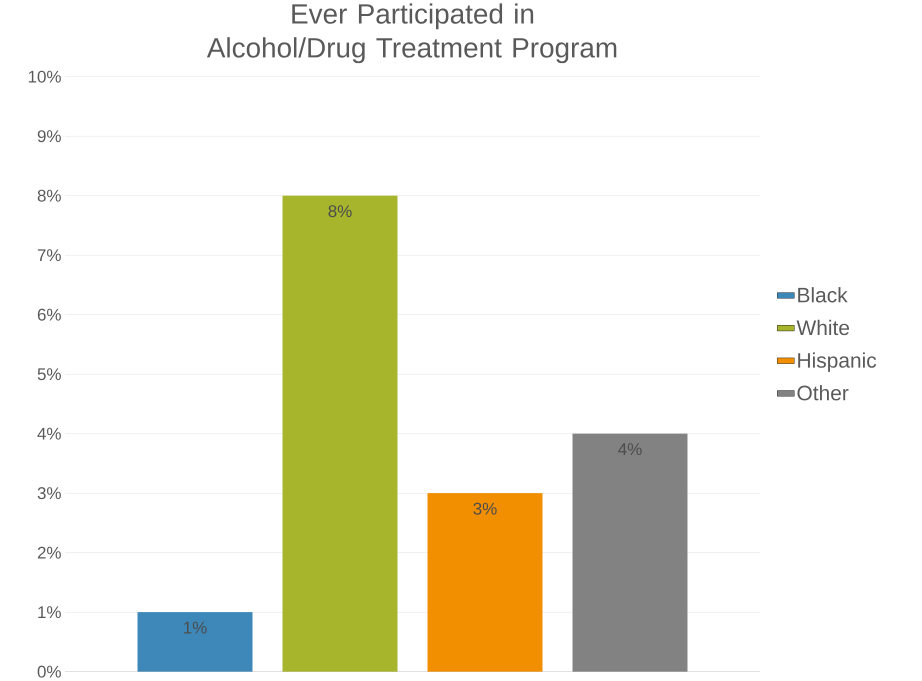  I want to click on y-tick-label: 2%, so click(49, 552).